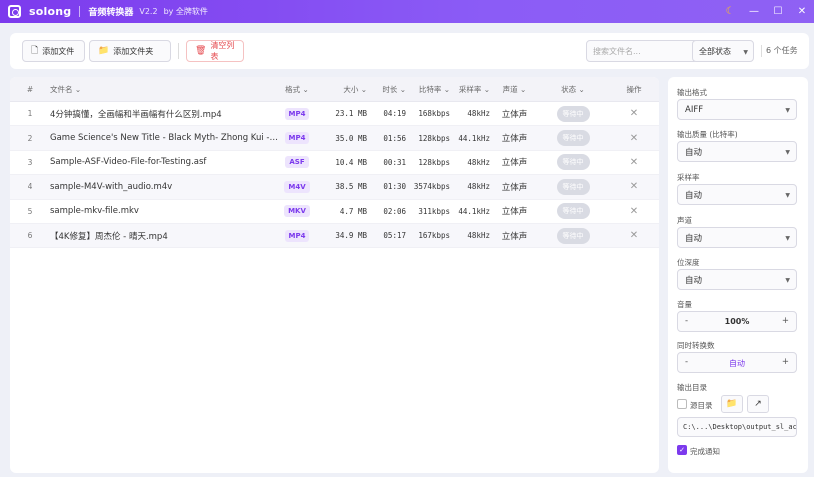 This screenshot has width=814, height=477. I want to click on row-index: 4, so click(30, 187).